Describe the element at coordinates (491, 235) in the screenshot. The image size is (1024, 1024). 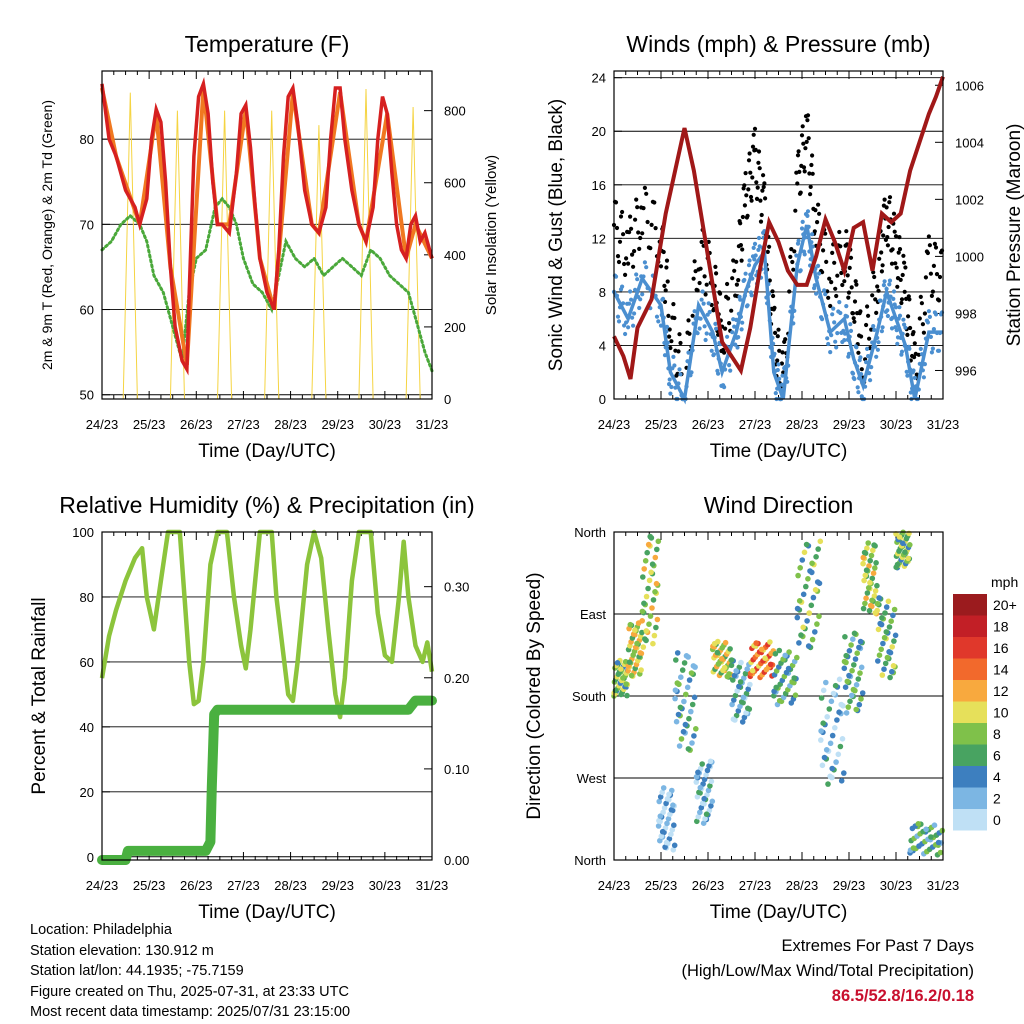
I see `y2-axis-label: Solar Insolation (Yellow)` at that location.